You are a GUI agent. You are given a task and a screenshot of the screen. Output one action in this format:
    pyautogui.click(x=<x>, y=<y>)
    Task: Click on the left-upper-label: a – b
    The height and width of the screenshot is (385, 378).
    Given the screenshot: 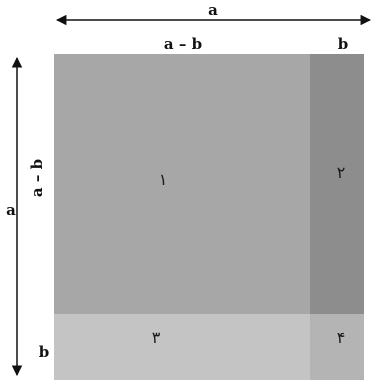 What is the action you would take?
    pyautogui.click(x=37, y=178)
    